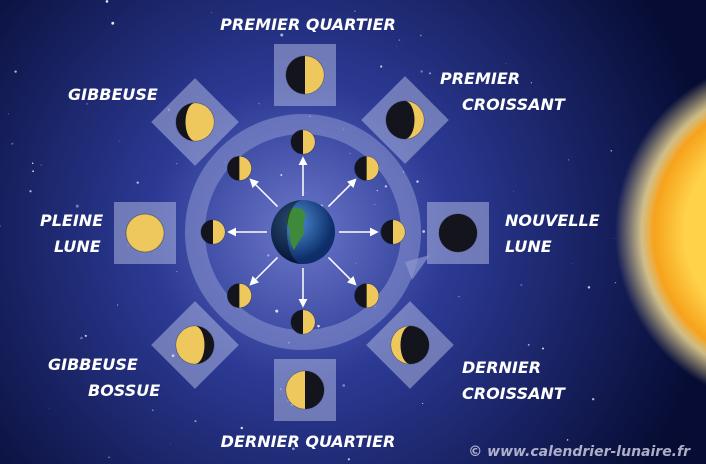  Describe the element at coordinates (660, 232) in the screenshot. I see `sun` at that location.